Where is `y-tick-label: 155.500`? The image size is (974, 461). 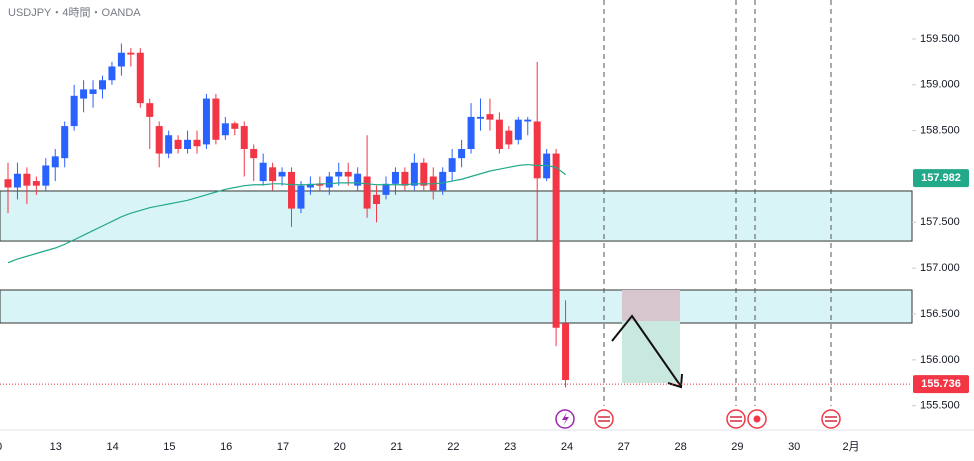 y-tick-label: 155.500 is located at coordinates (940, 406).